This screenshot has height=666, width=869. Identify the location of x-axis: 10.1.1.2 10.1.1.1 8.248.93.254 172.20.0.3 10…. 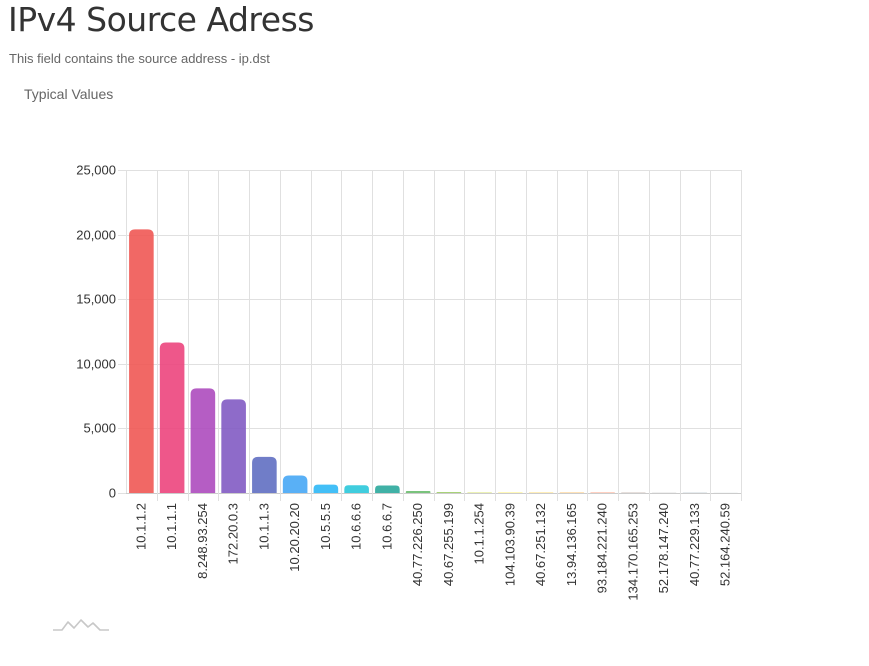
(432, 552).